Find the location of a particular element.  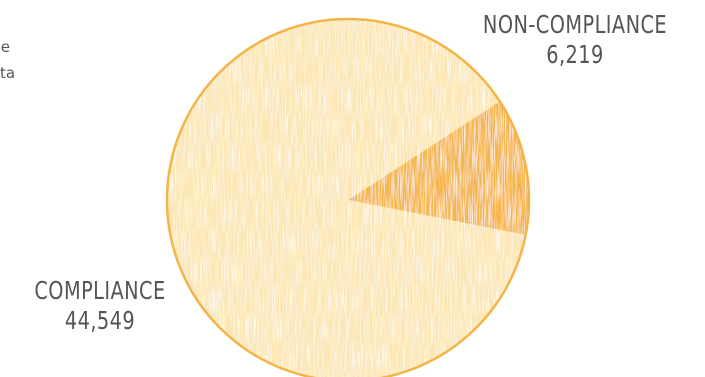

slice-label-non-compliance: NON-COMPLIANCE is located at coordinates (575, 24).